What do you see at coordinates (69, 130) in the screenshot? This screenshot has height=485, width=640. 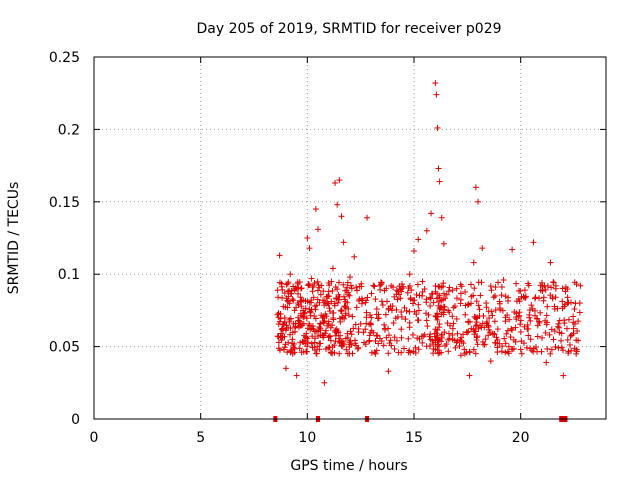 I see `y-tick-label: 0.2` at bounding box center [69, 130].